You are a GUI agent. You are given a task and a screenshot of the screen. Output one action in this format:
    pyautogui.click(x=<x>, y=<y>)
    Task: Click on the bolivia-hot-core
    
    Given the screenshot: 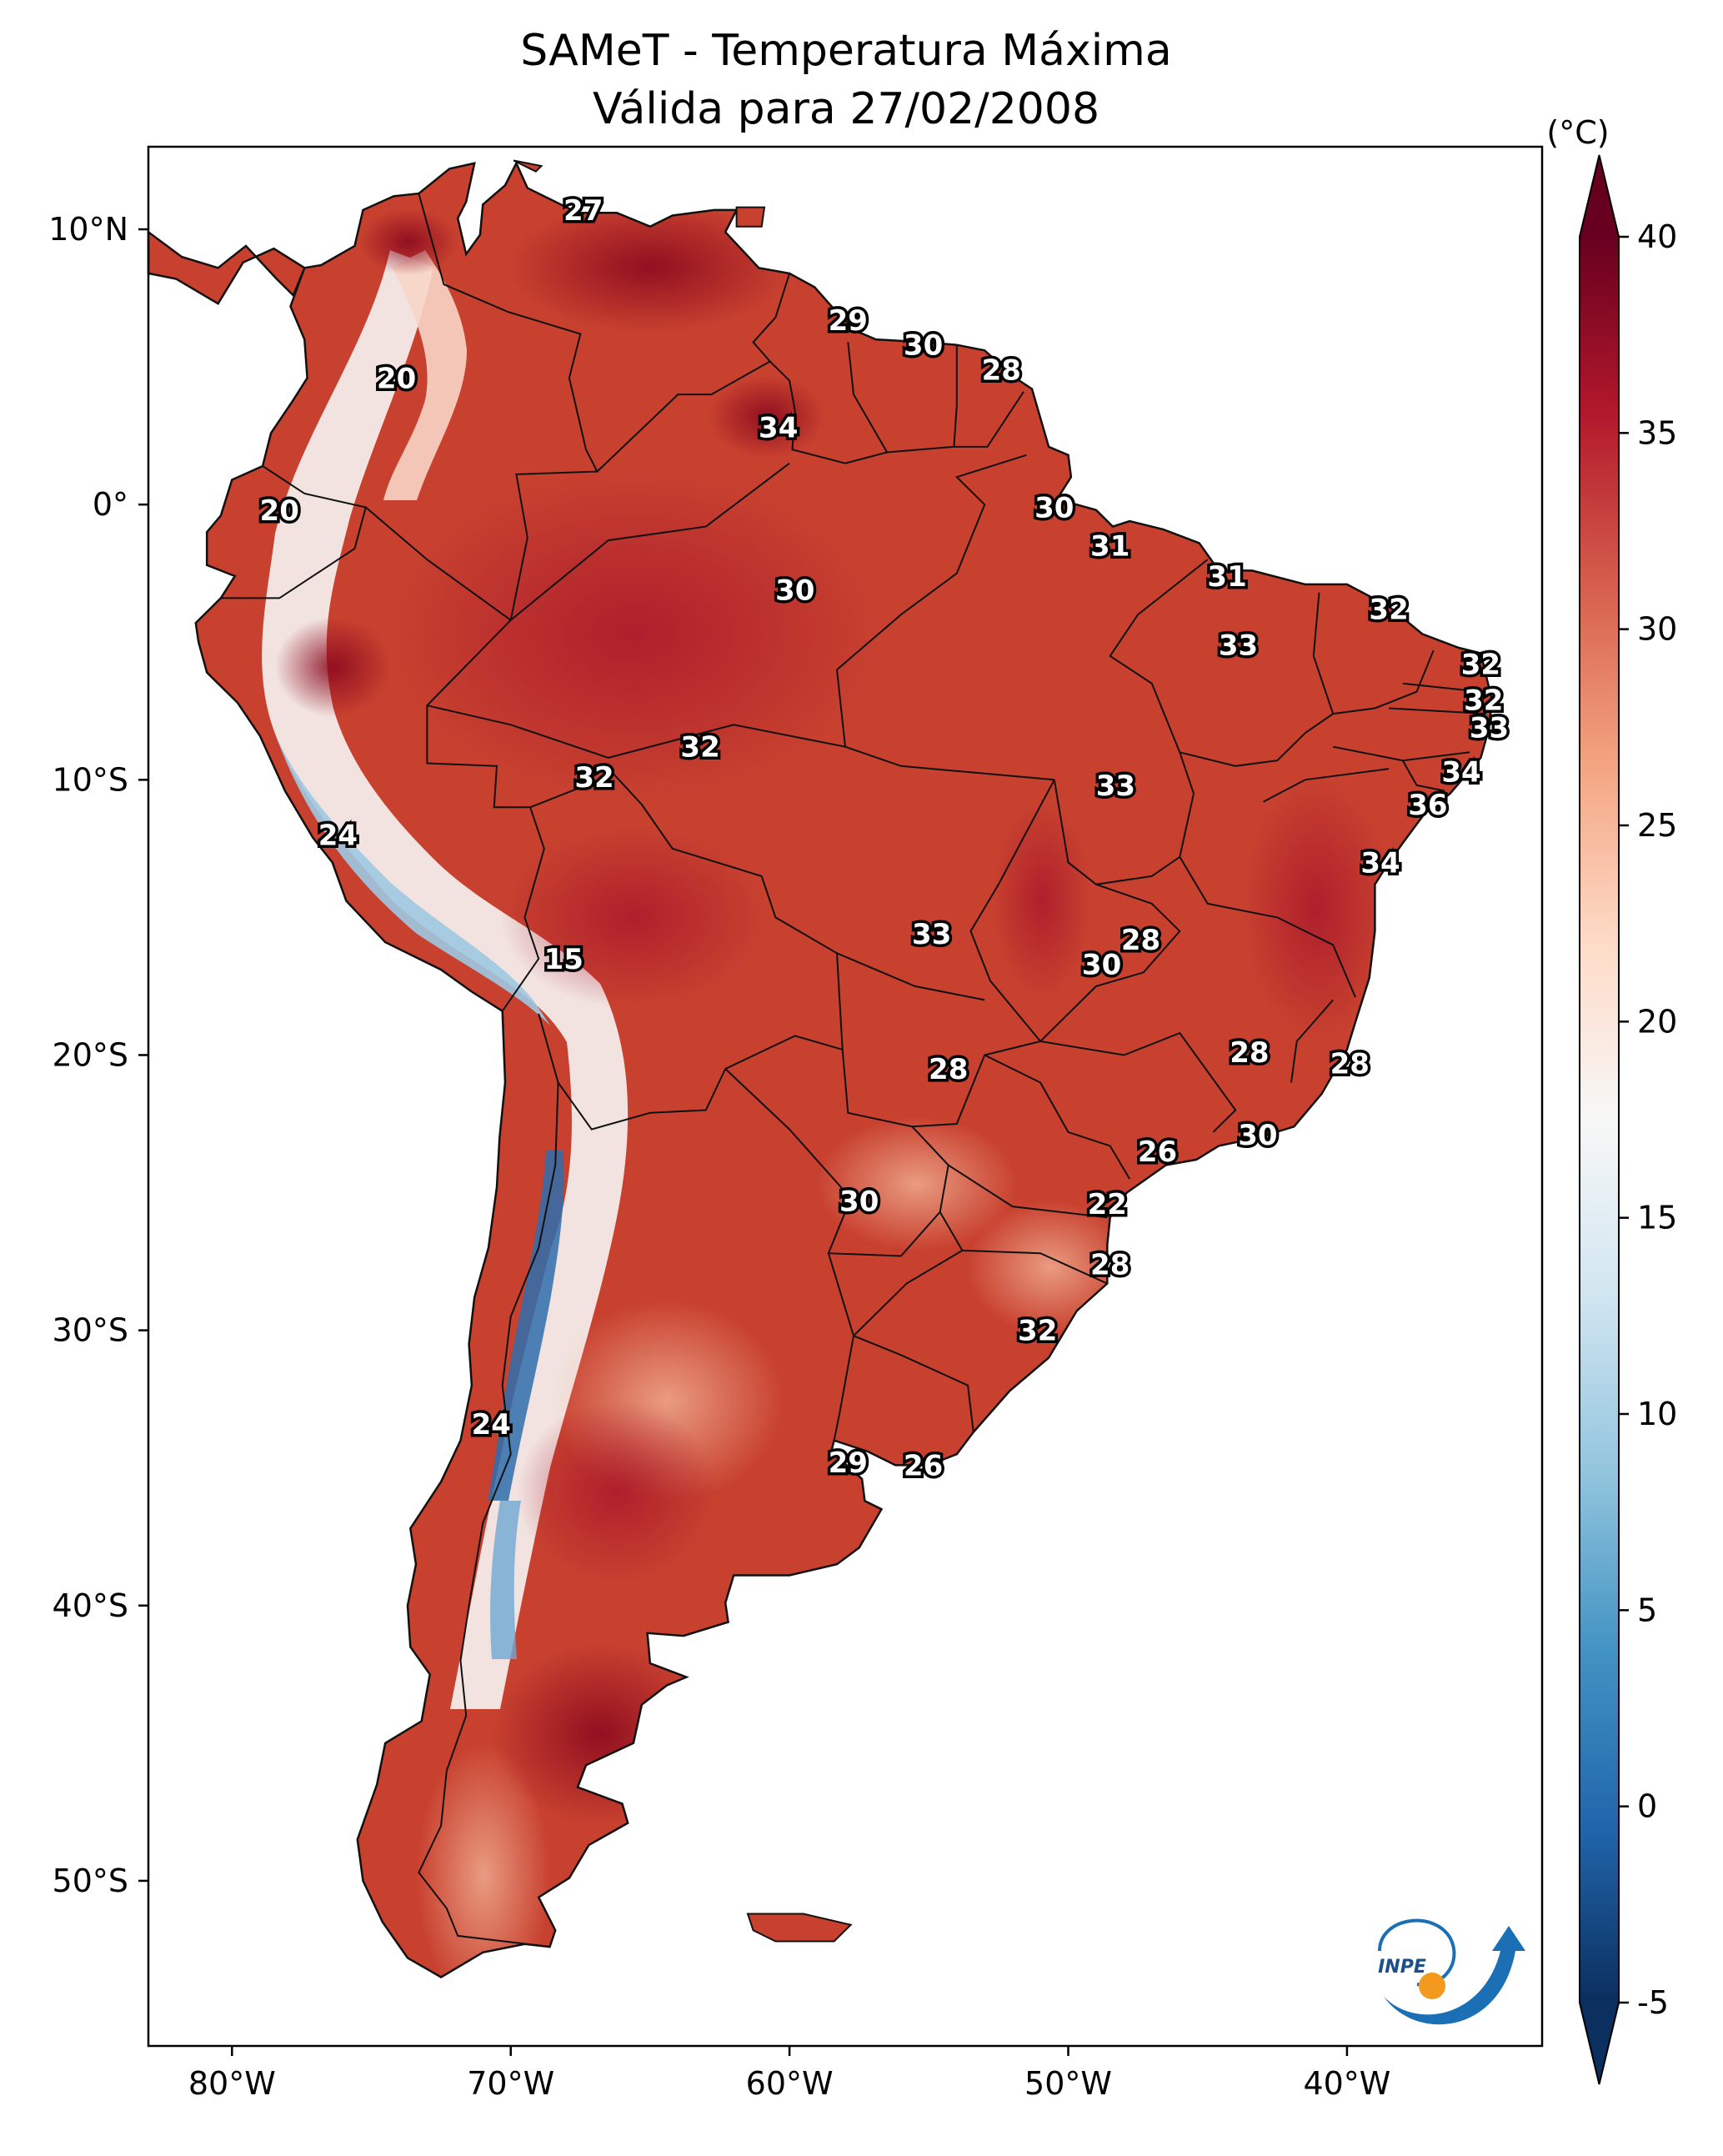 What is the action you would take?
    pyautogui.click(x=633, y=917)
    